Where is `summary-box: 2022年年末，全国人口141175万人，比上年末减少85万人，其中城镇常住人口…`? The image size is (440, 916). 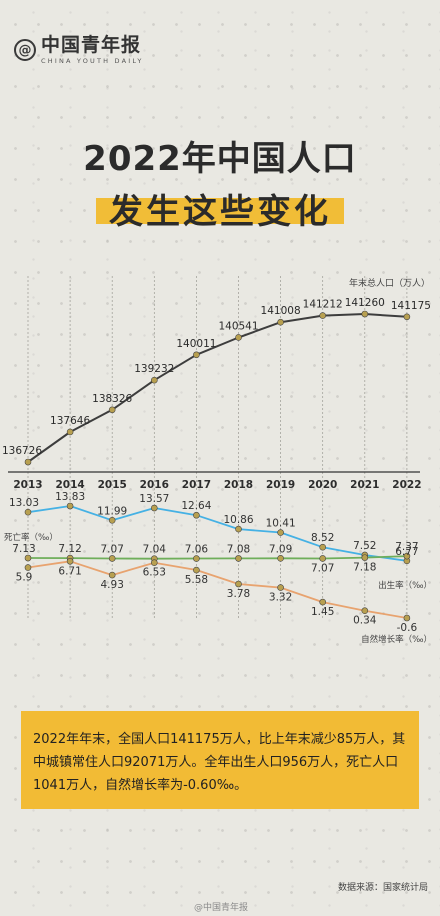 summary-box: 2022年年末，全国人口141175万人，比上年末减少85万人，其中城镇常住人口… is located at coordinates (220, 760).